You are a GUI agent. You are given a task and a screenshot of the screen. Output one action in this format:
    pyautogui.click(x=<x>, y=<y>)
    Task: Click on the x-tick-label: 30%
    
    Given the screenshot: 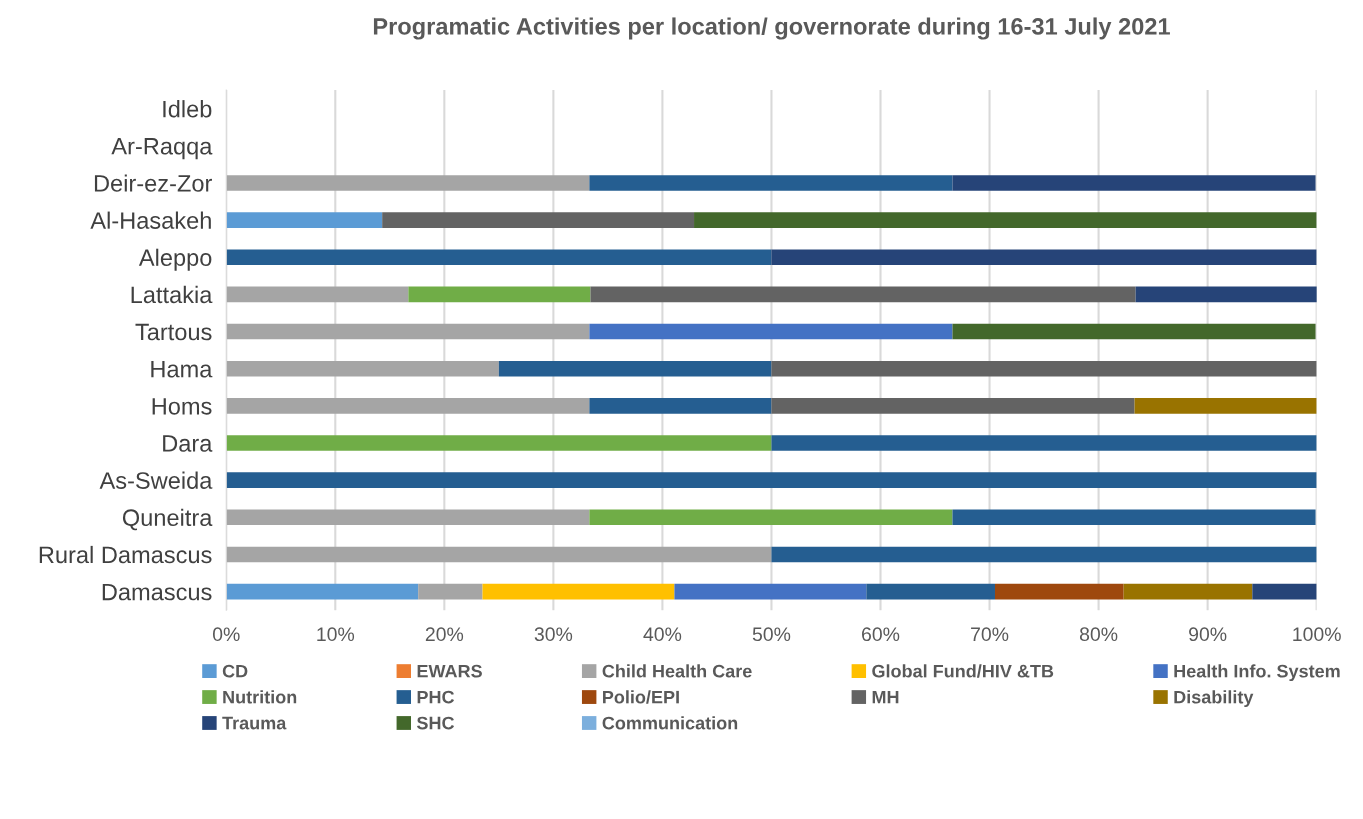 What is the action you would take?
    pyautogui.click(x=553, y=634)
    